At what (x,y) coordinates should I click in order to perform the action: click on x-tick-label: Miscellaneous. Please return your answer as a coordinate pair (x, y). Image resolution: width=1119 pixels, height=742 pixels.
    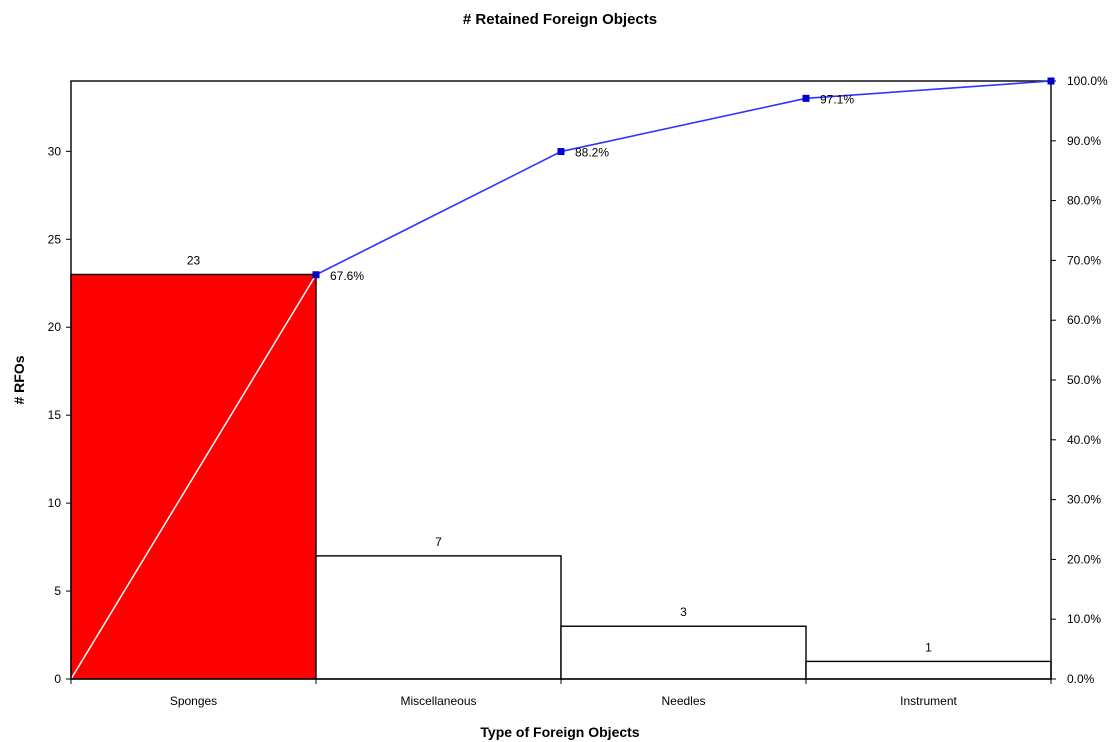
    Looking at the image, I should click on (438, 701).